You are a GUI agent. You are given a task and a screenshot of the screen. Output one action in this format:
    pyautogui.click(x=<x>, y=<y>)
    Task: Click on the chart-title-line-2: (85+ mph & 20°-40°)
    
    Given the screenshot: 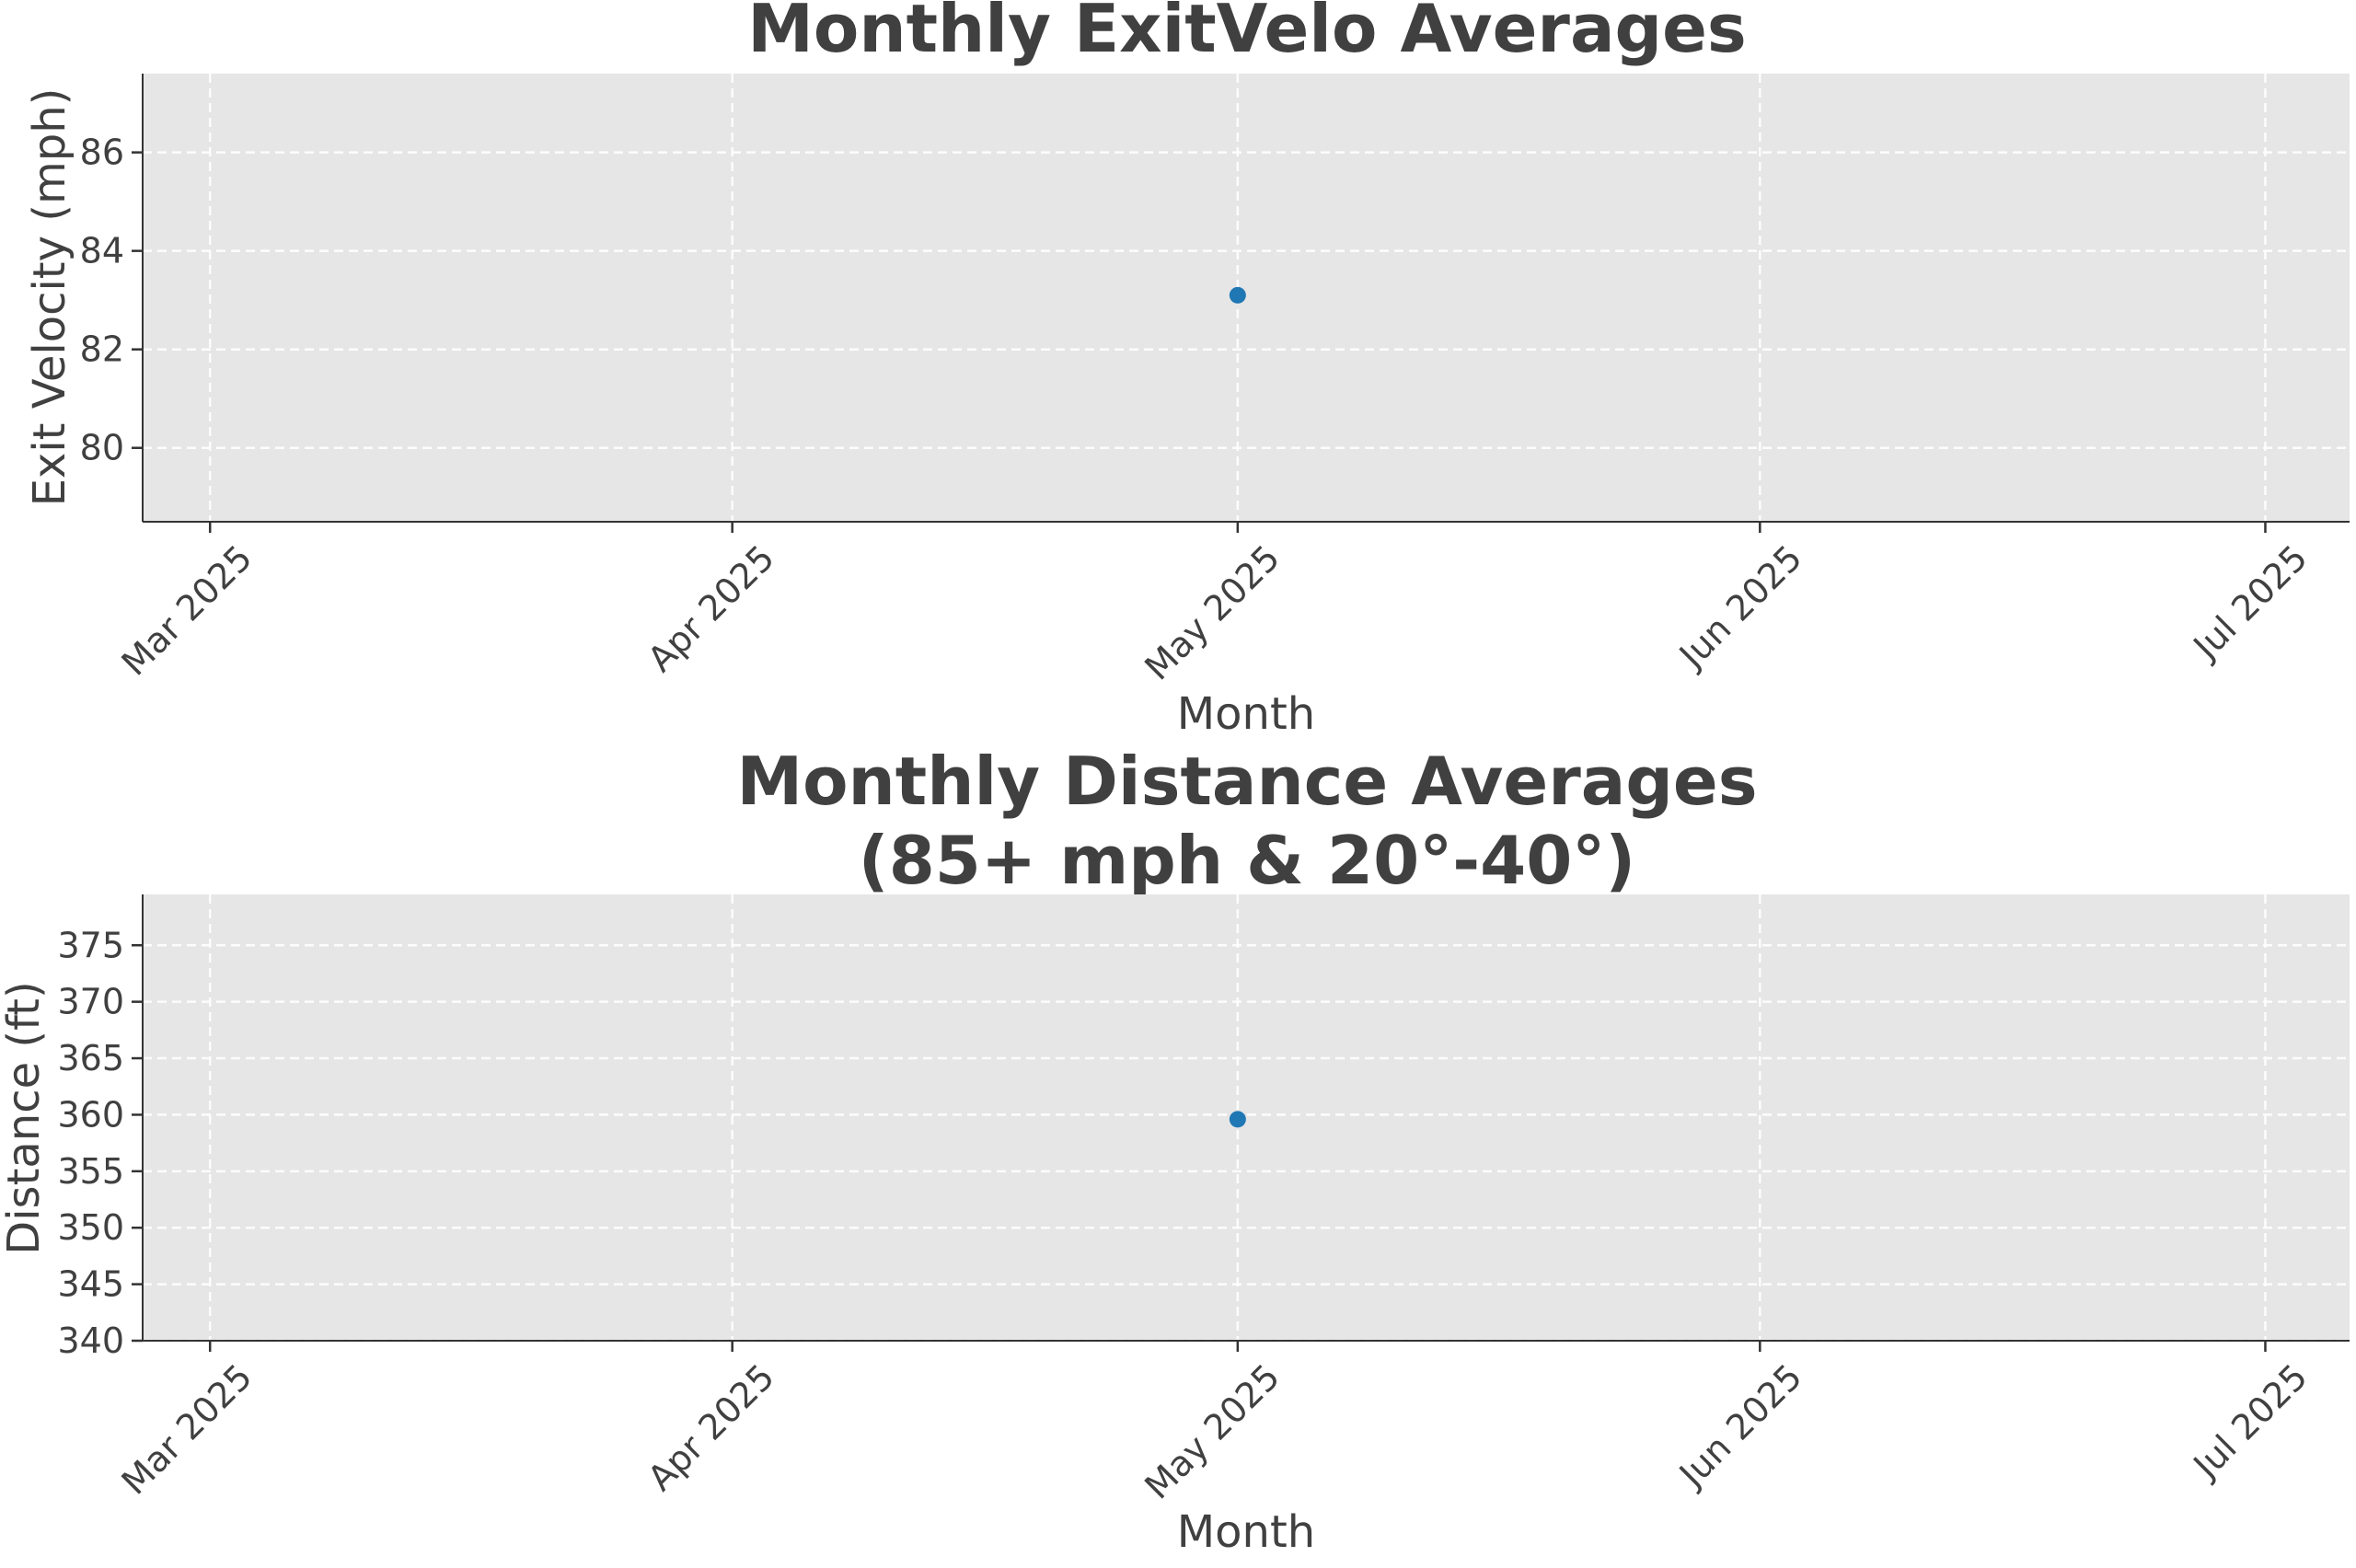 What is the action you would take?
    pyautogui.click(x=1247, y=860)
    